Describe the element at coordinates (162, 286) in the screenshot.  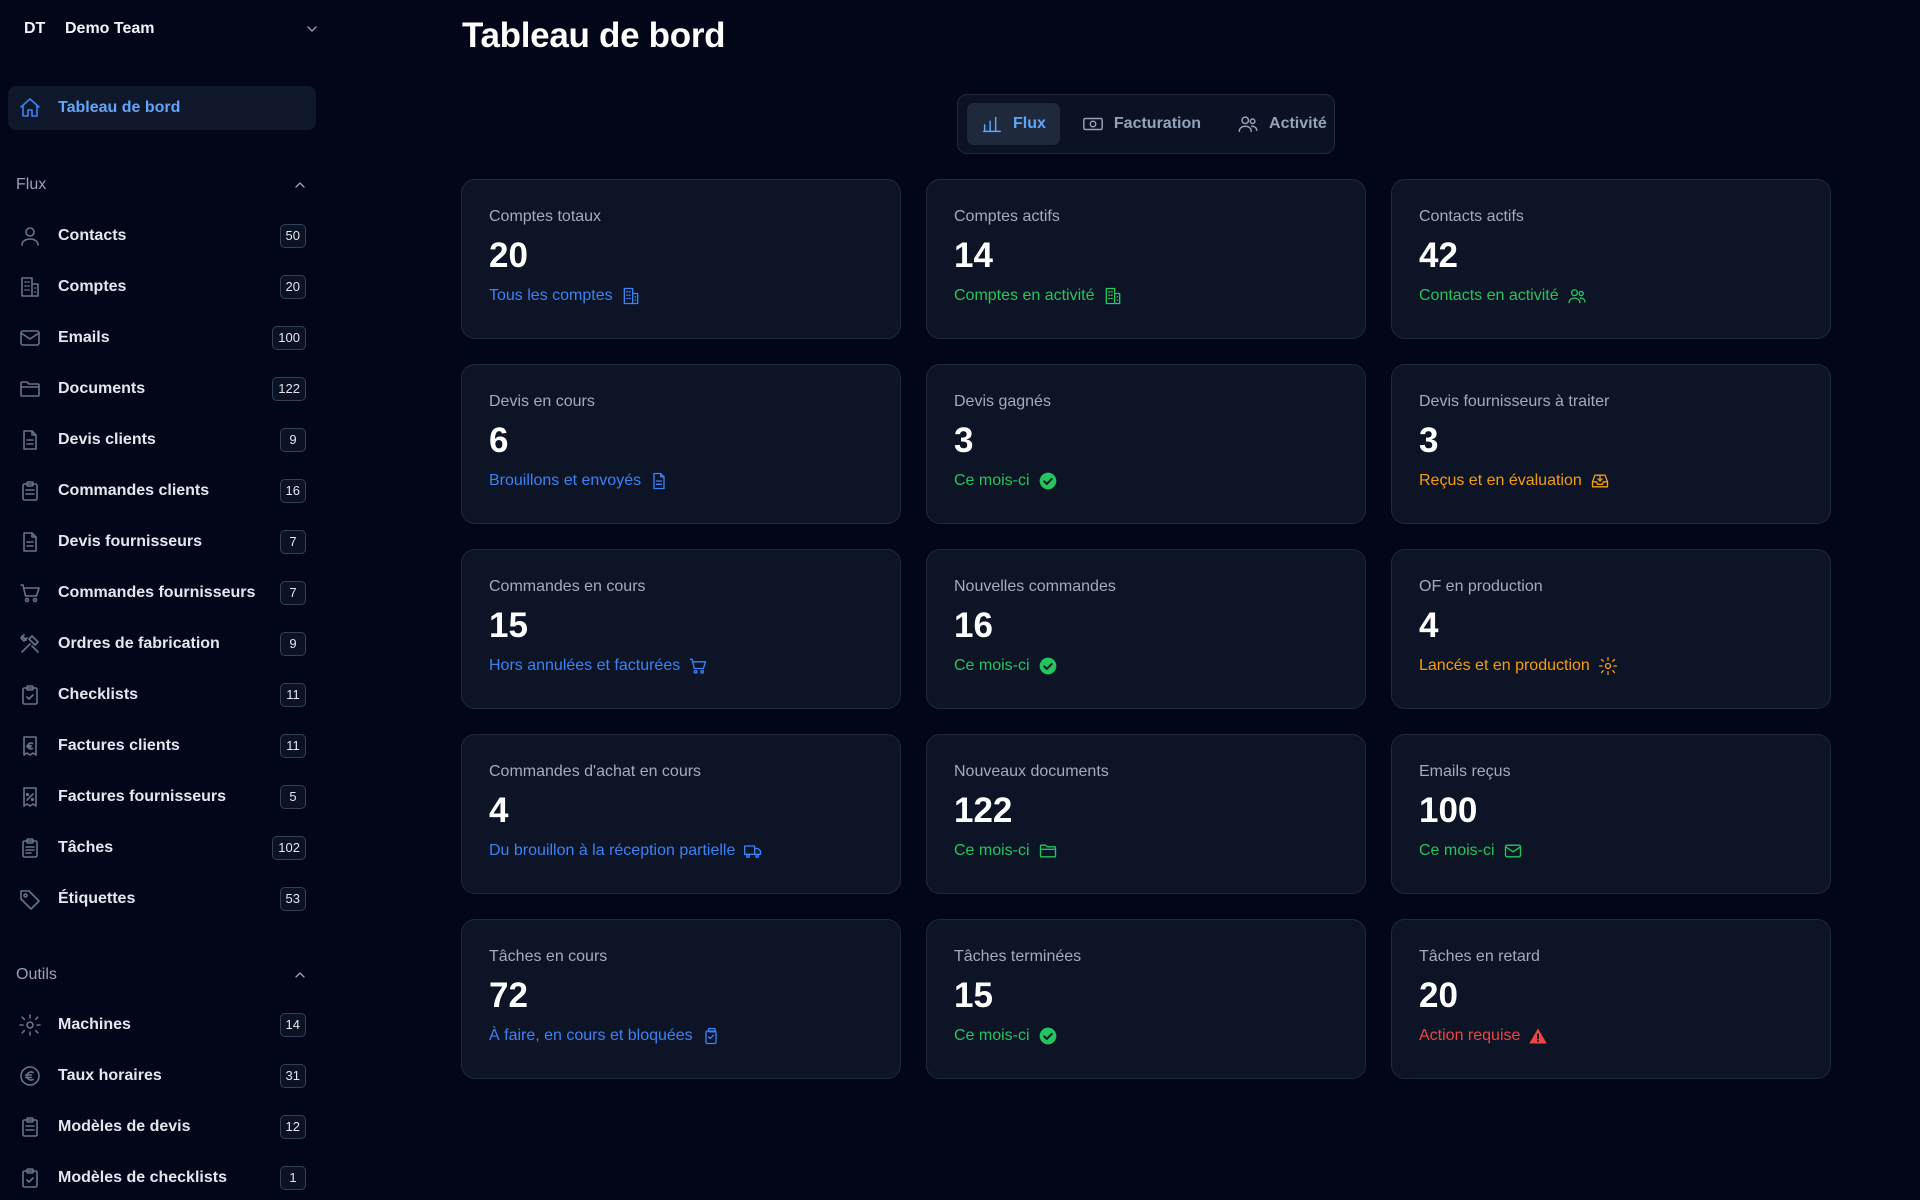
I see `sidebar-item-comptes: Comptes 20` at that location.